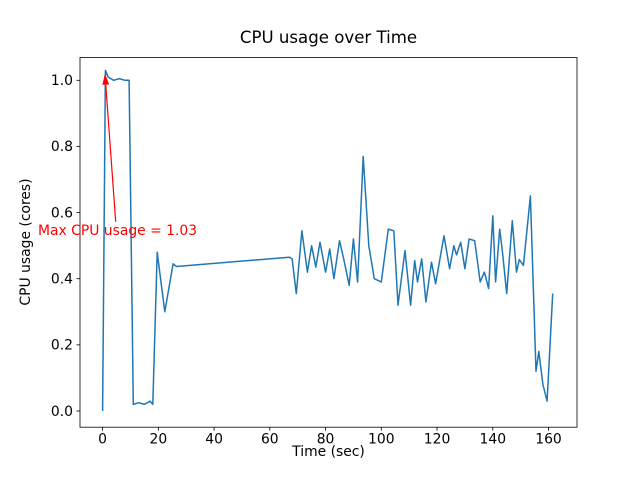  I want to click on max-cpu-annotation-text: Max CPU usage = 1.03, so click(118, 231).